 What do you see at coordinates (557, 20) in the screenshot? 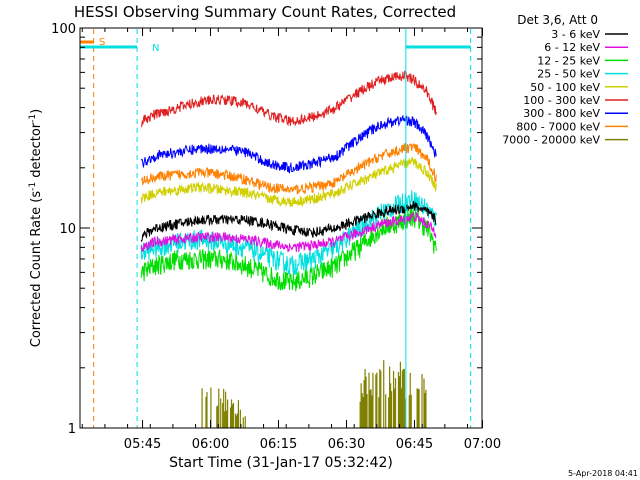
I see `legend-title: Det 3,6, Att 0` at bounding box center [557, 20].